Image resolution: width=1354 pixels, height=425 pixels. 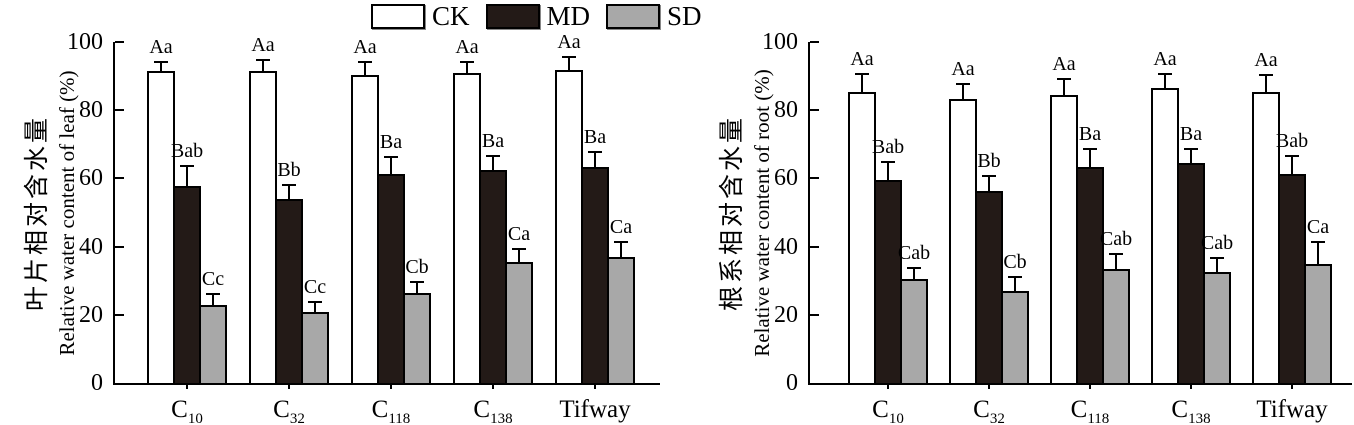 What do you see at coordinates (451, 16) in the screenshot?
I see `legend-label-ck: CK` at bounding box center [451, 16].